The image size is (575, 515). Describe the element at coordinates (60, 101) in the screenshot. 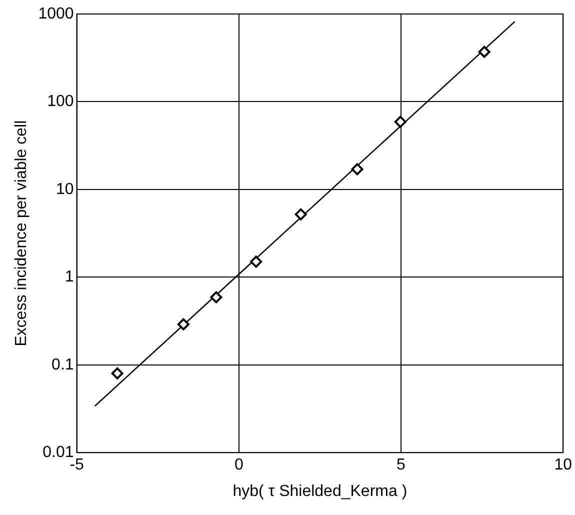

I see `y-tick-label: 100` at that location.